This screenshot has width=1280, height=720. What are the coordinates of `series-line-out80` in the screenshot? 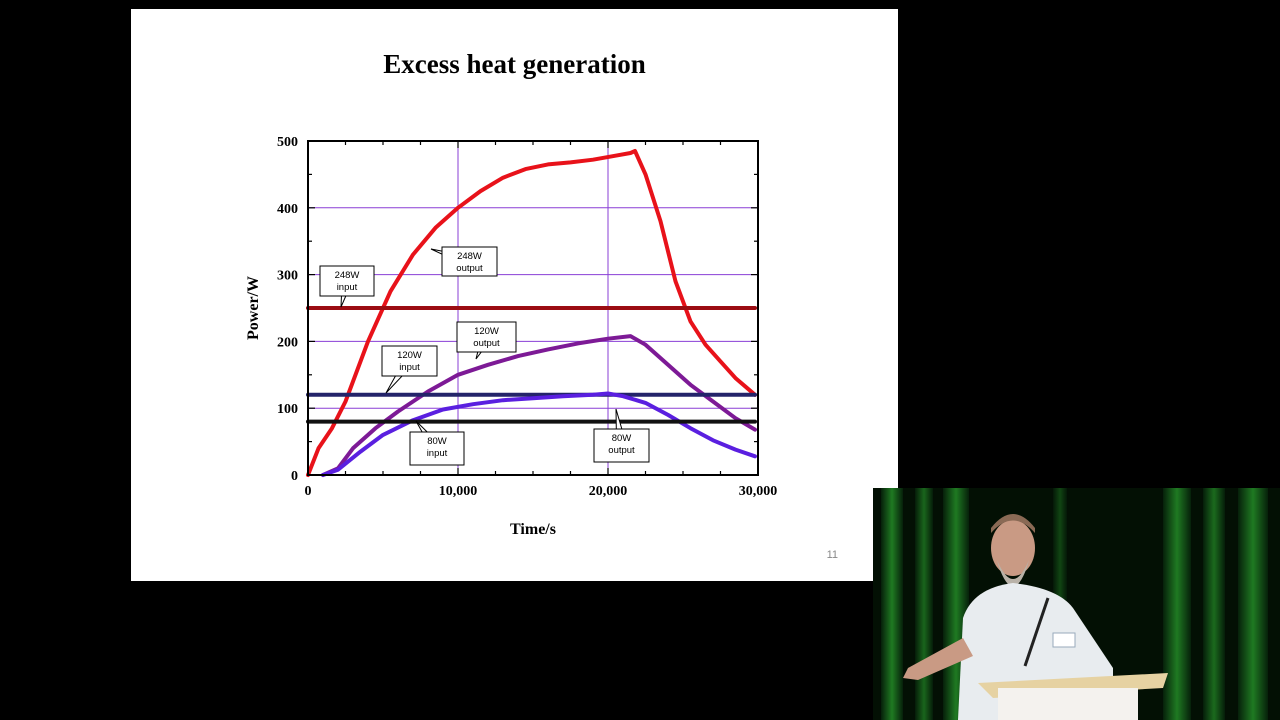 It's located at (539, 434).